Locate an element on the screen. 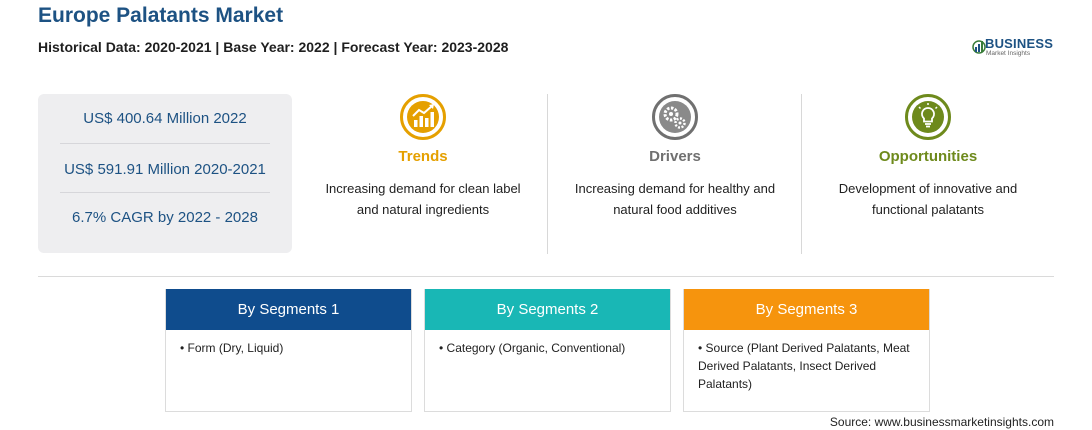 This screenshot has width=1092, height=430. feature-description-line: Increasing demand for clean label is located at coordinates (423, 188).